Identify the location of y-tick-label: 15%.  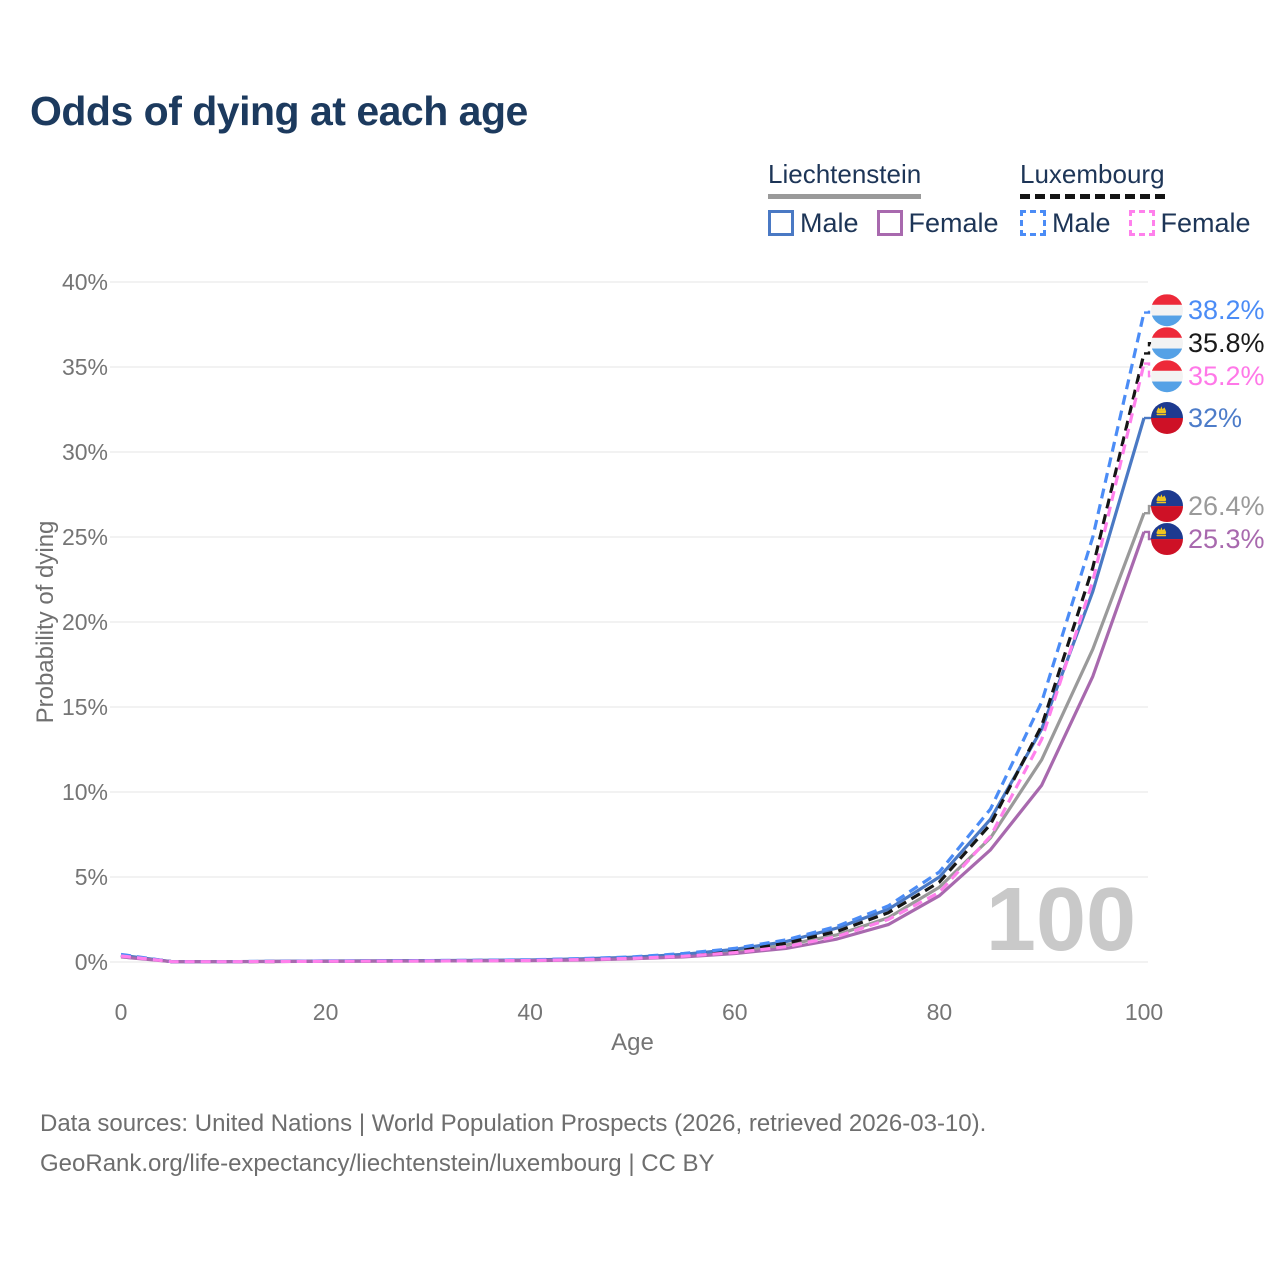
(85, 707).